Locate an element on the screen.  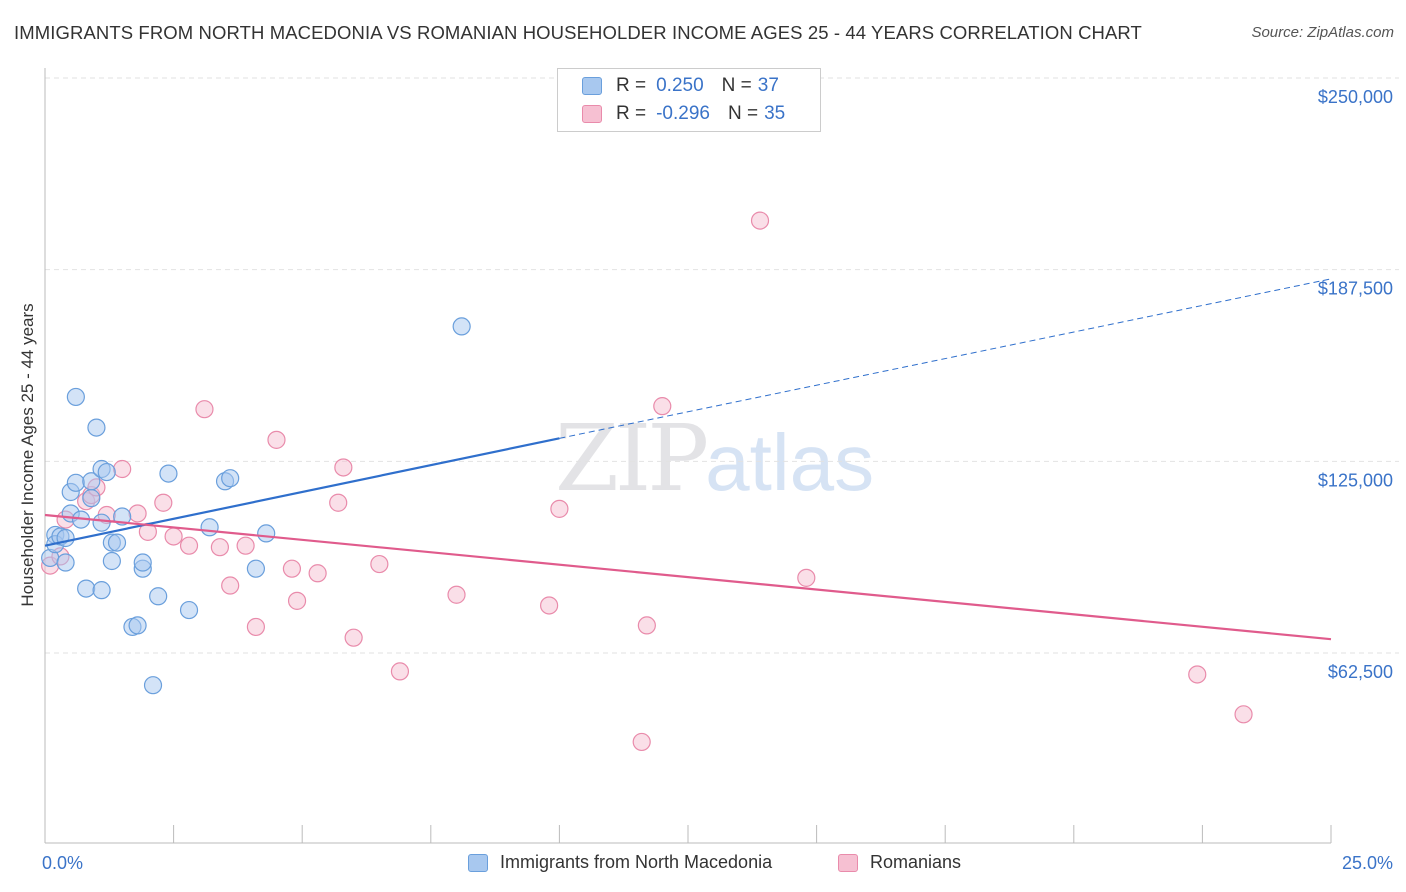
legend-item-macedonia: Immigrants from North Macedonia is located at coordinates (620, 862).